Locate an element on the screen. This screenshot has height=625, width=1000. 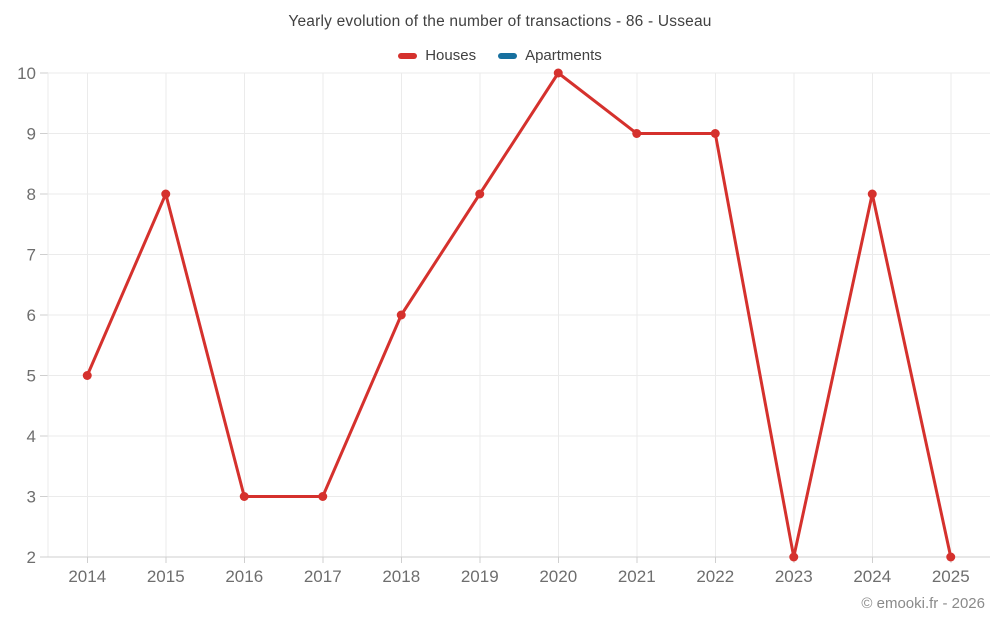
x-axis-label: 2018 is located at coordinates (401, 576).